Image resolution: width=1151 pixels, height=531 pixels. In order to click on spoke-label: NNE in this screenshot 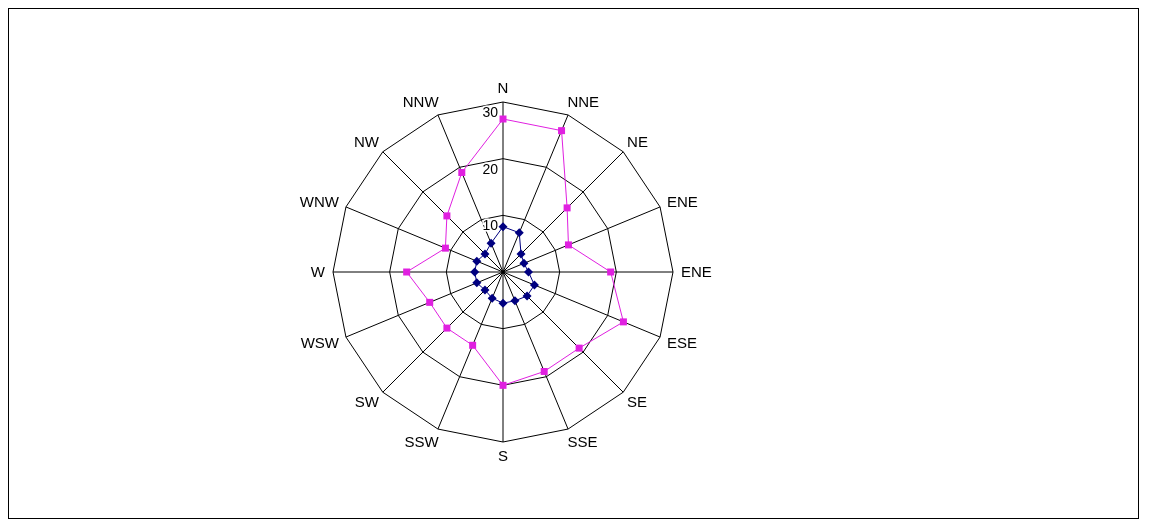, I will do `click(583, 102)`.